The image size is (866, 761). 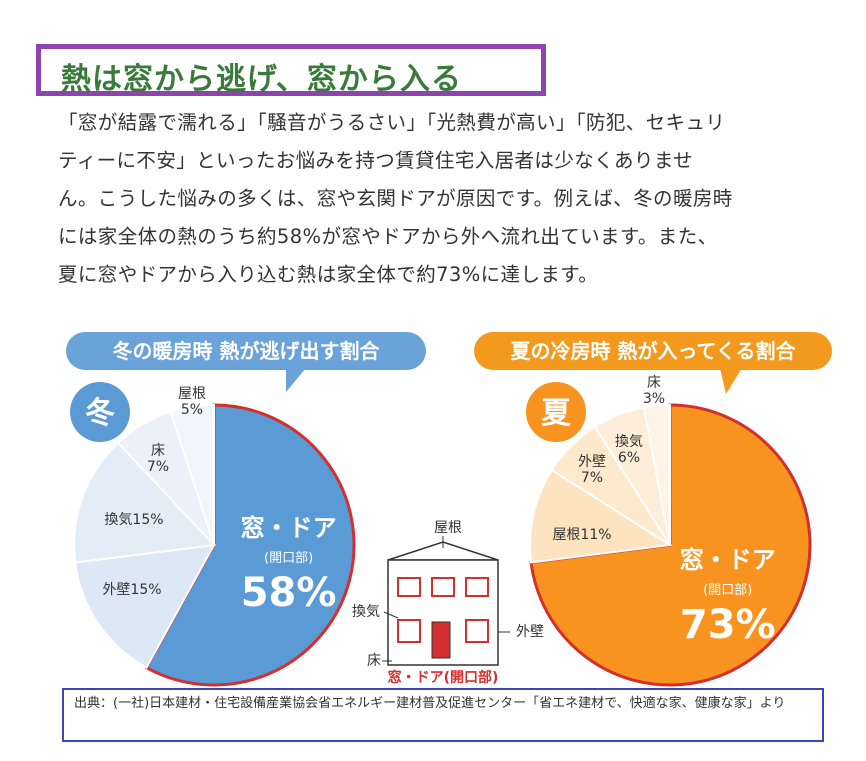 I want to click on winter-badge-label: 冬, so click(x=100, y=413).